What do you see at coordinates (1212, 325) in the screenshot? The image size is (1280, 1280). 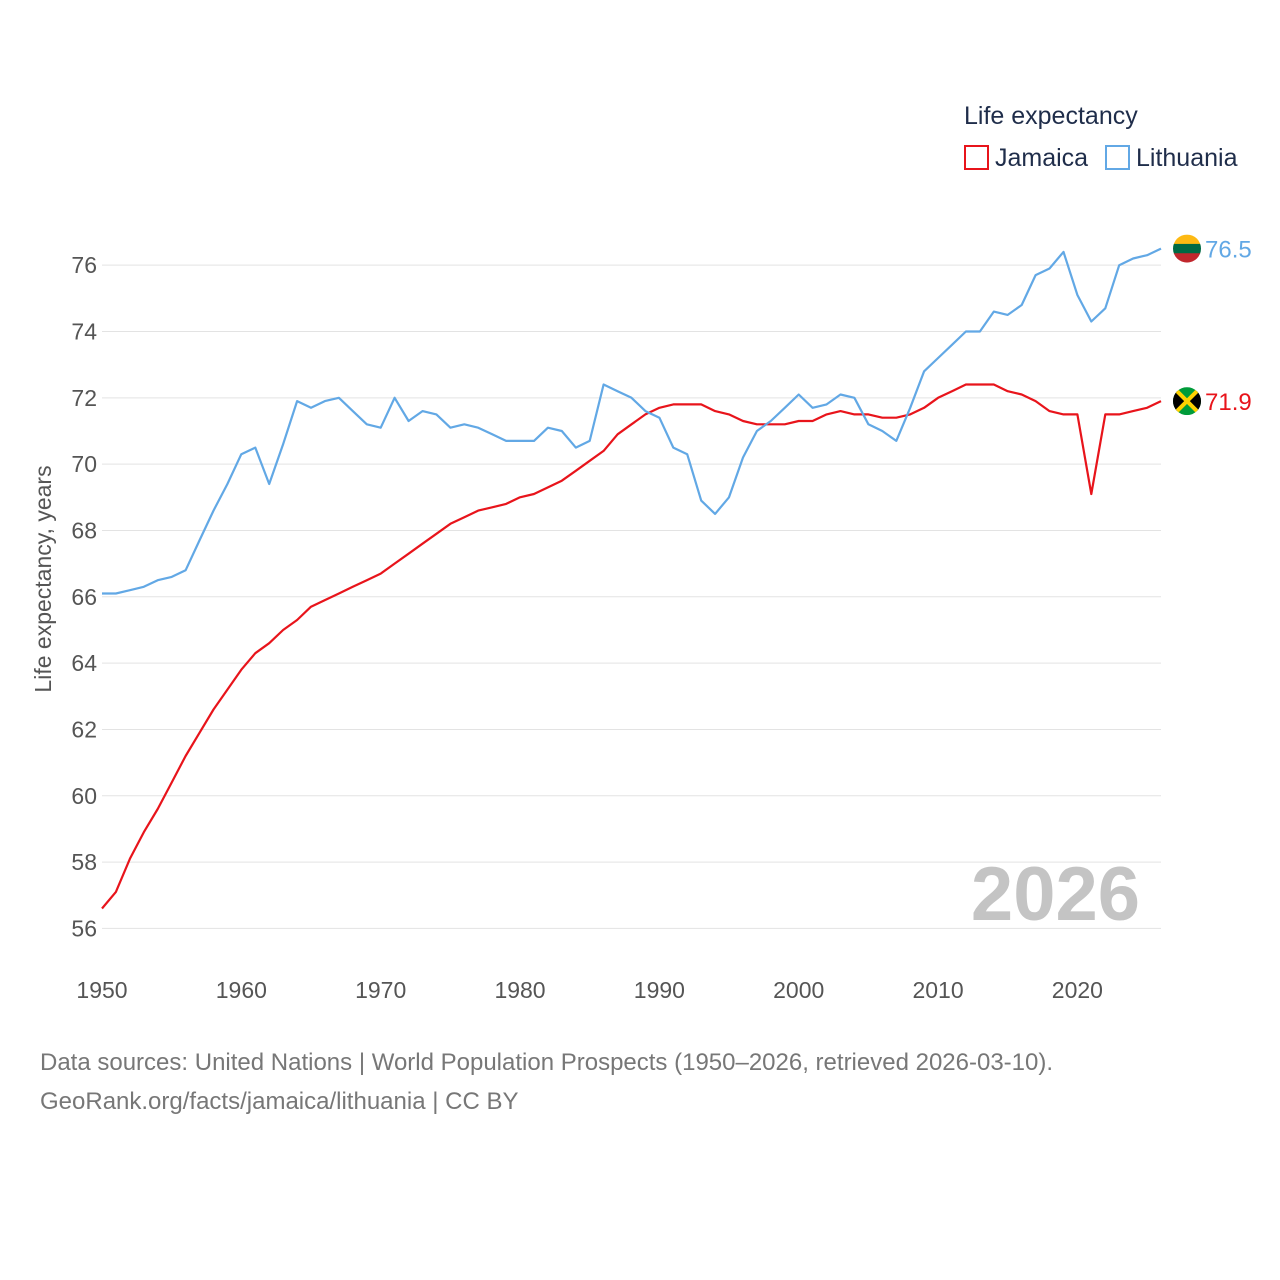 I see `end-markers: 71.9 76.5` at bounding box center [1212, 325].